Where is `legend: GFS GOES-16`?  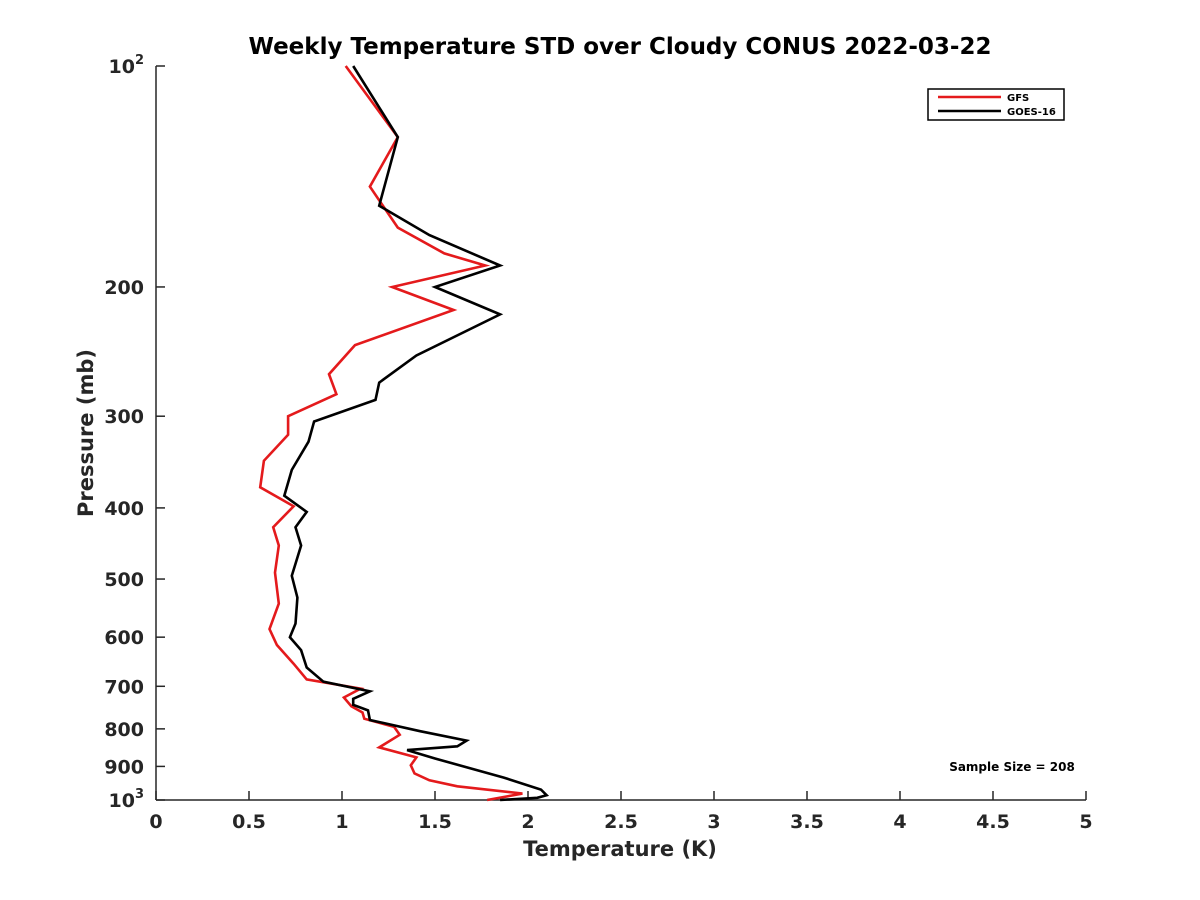 legend: GFS GOES-16 is located at coordinates (996, 104).